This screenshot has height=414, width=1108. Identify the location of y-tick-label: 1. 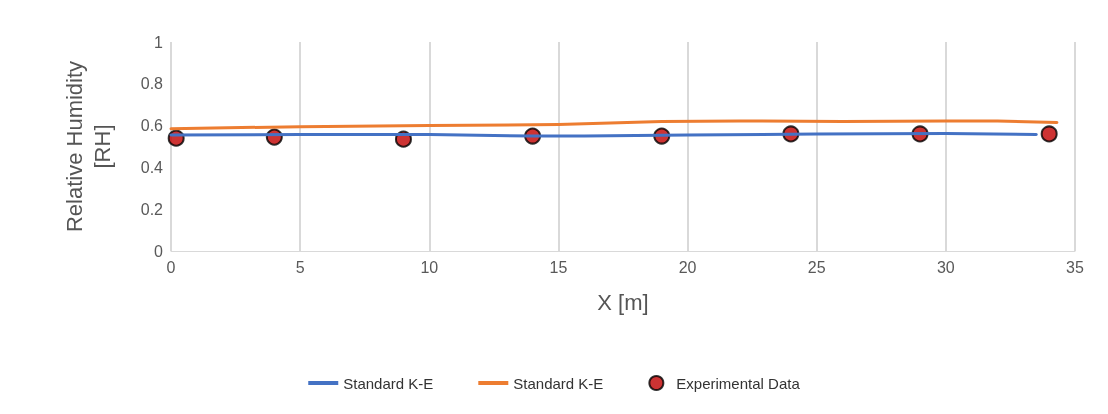
(159, 42).